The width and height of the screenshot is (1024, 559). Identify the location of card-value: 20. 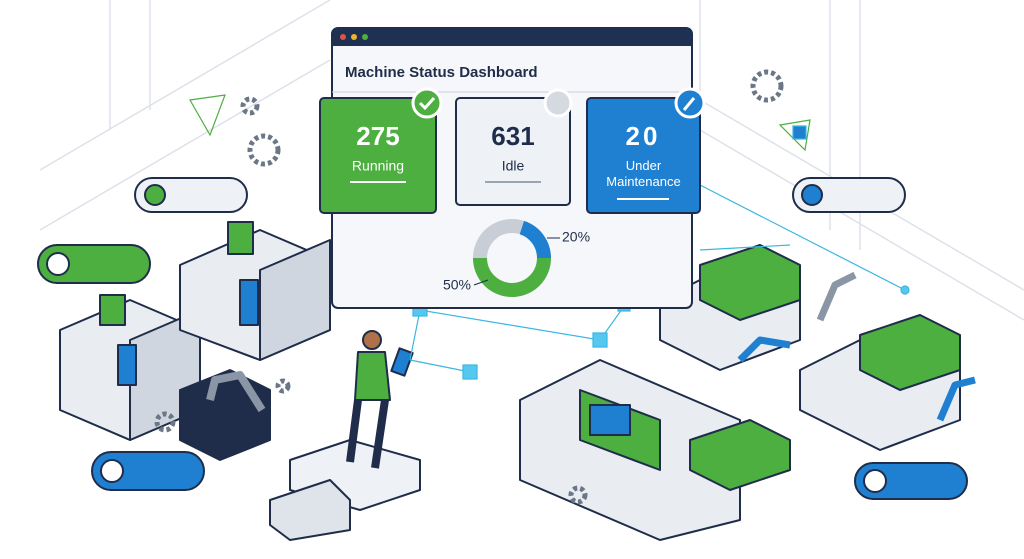
(643, 136).